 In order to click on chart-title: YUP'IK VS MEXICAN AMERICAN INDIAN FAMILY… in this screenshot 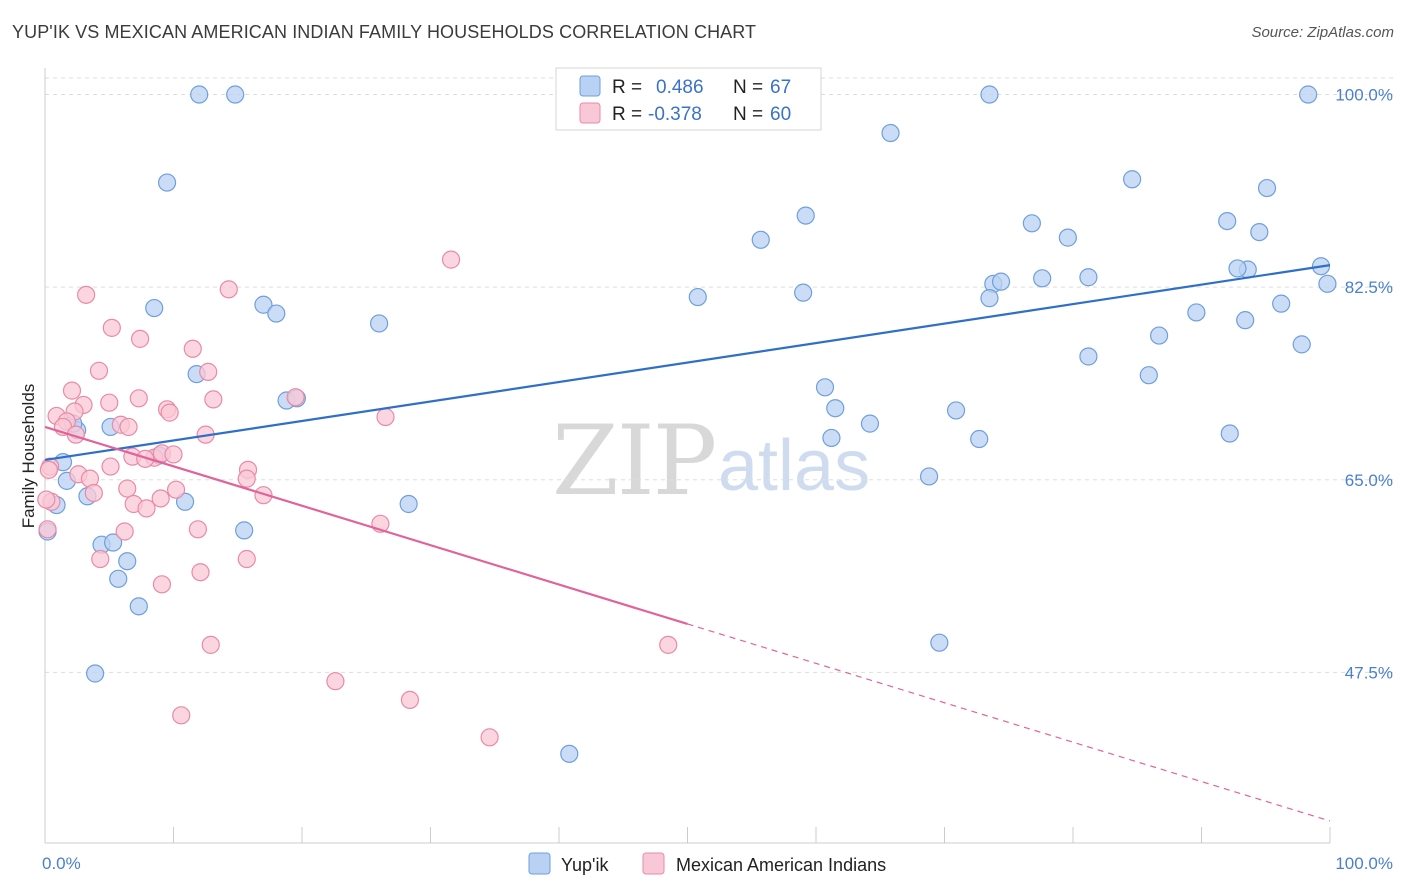, I will do `click(384, 32)`.